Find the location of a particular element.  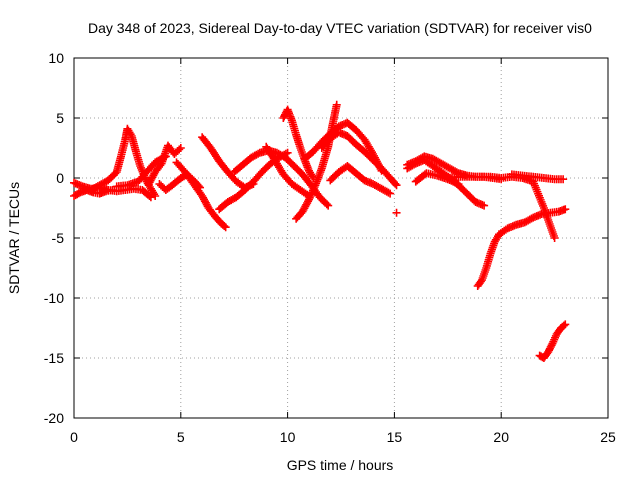

x-tick-label: 25 is located at coordinates (608, 437).